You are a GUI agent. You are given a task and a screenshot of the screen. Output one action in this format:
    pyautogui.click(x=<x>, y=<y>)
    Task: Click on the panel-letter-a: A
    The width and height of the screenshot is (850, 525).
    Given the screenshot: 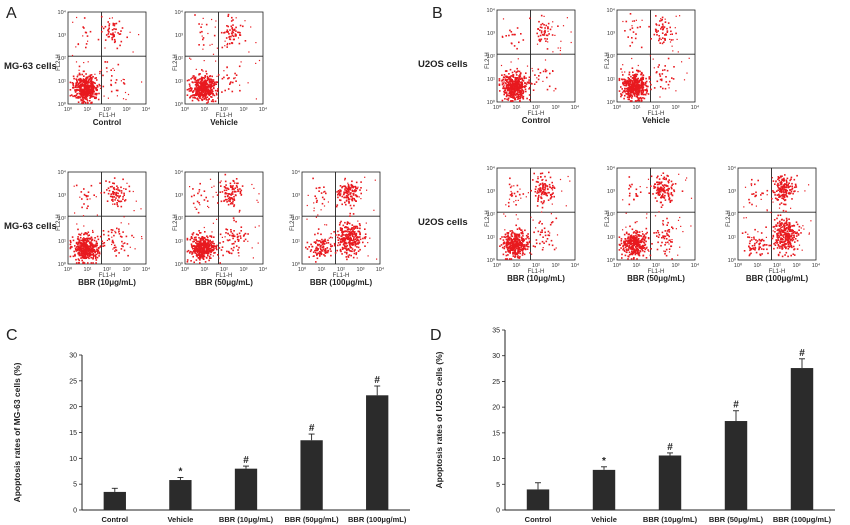 What is the action you would take?
    pyautogui.click(x=11, y=13)
    